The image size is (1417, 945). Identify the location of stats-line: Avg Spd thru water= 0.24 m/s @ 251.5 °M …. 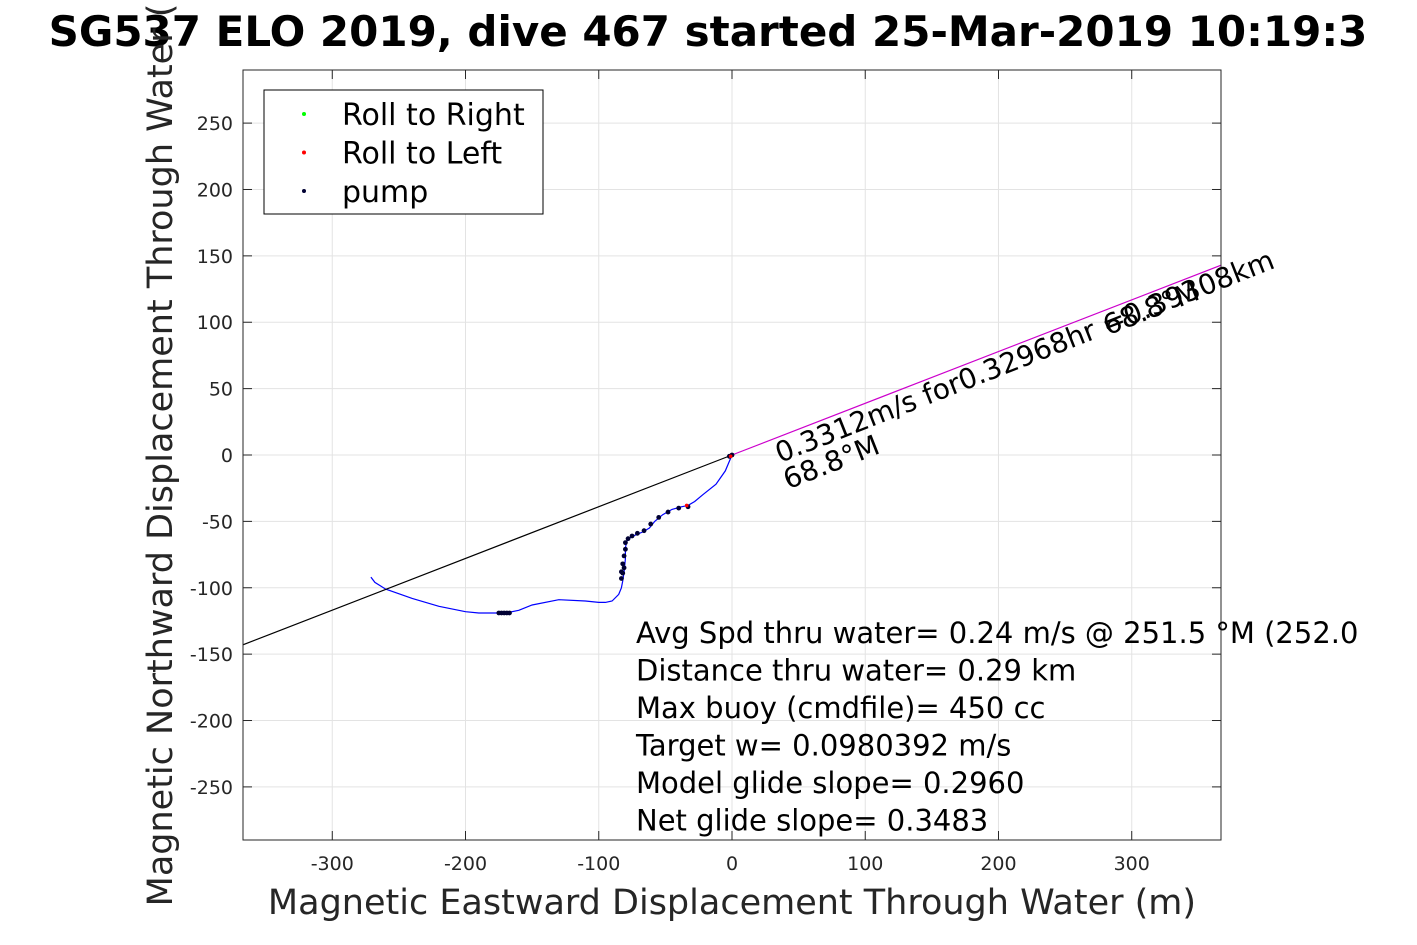
(997, 633).